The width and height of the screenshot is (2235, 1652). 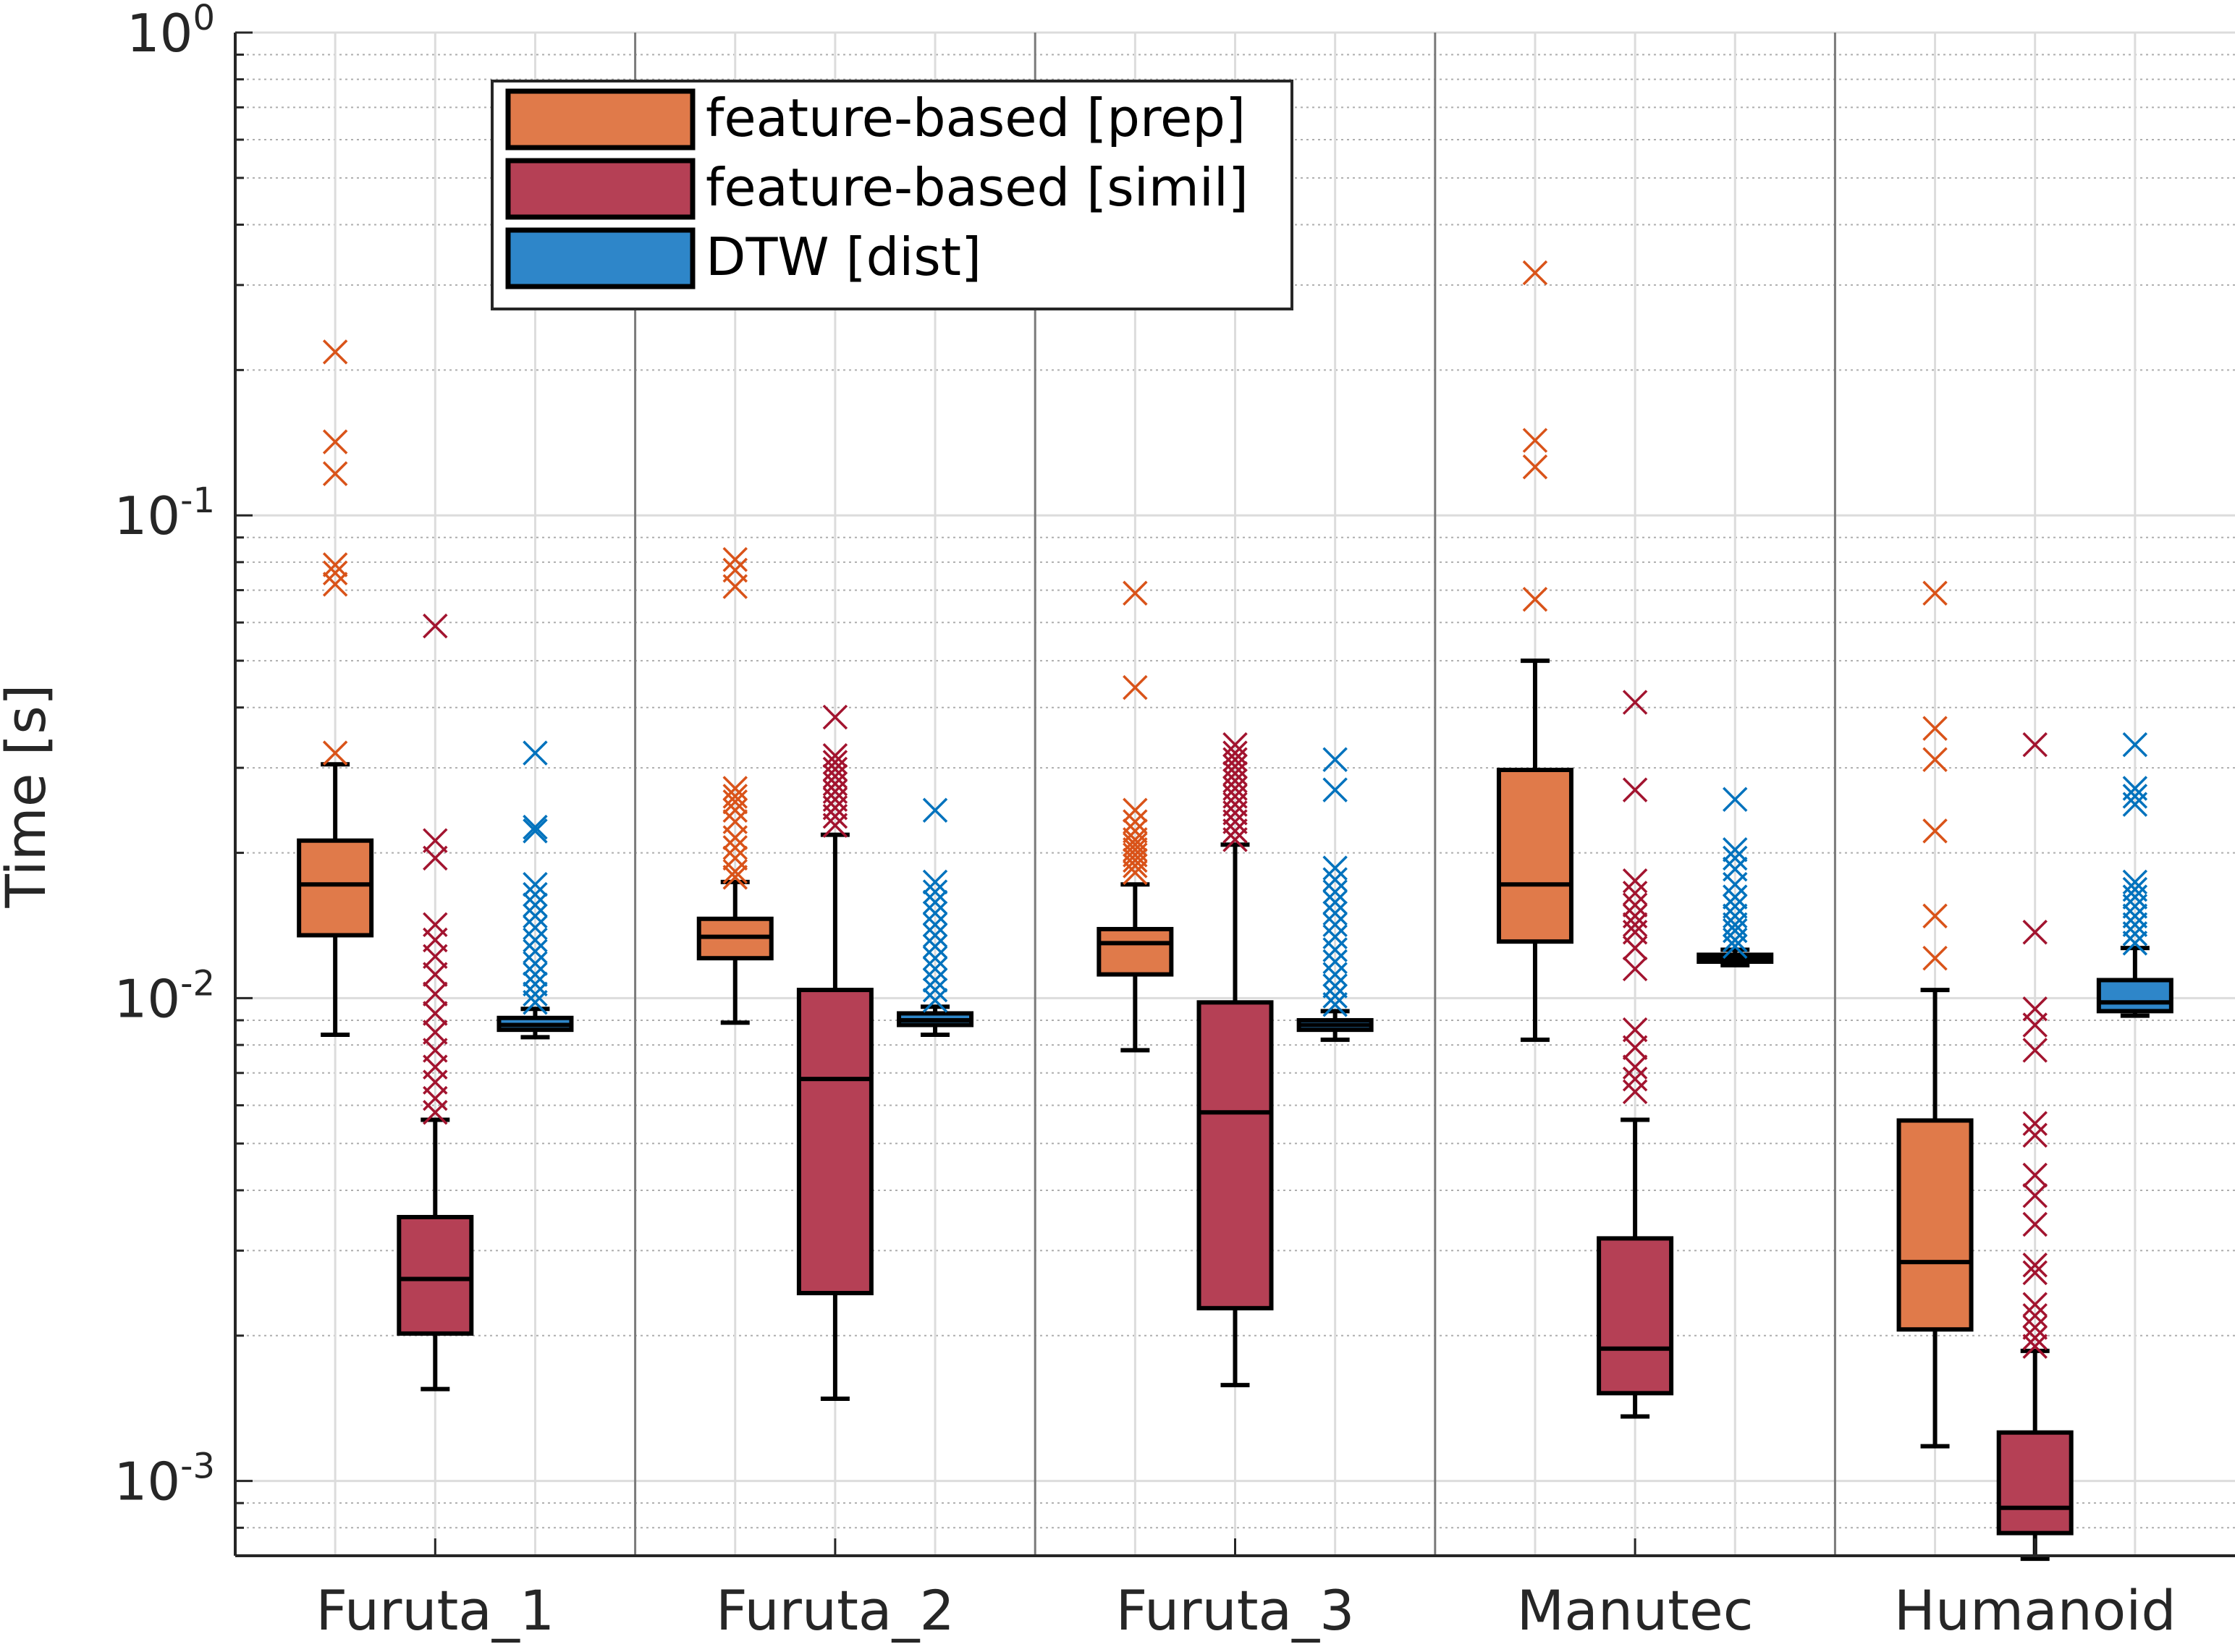 What do you see at coordinates (877, 188) in the screenshot?
I see `legend-entry: feature-based [simil]` at bounding box center [877, 188].